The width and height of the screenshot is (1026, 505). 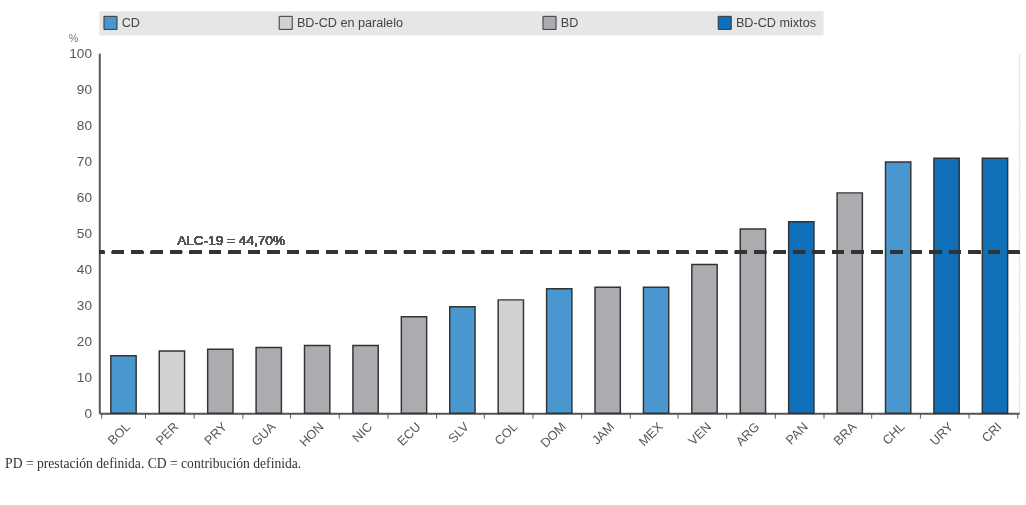 I want to click on ref-line-label: ALC-19 = 44,70%, so click(x=231, y=240).